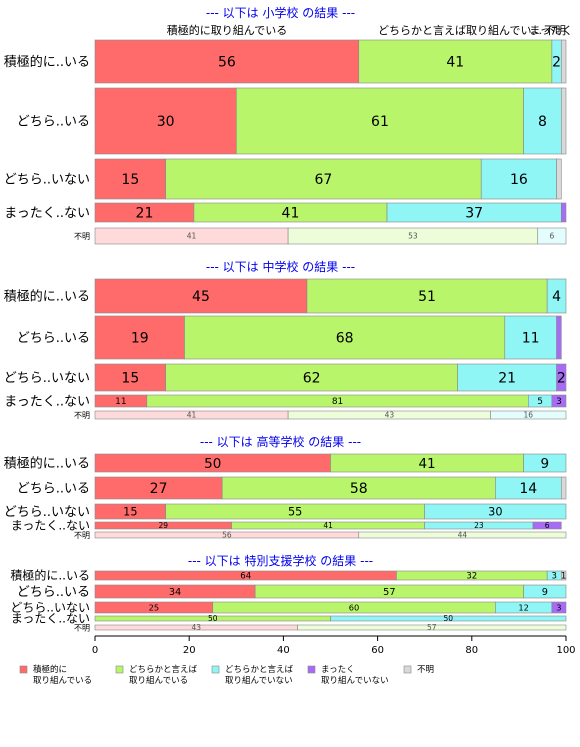 This screenshot has height=747, width=580. What do you see at coordinates (47, 378) in the screenshot?
I see `row-label: どちら..いない` at bounding box center [47, 378].